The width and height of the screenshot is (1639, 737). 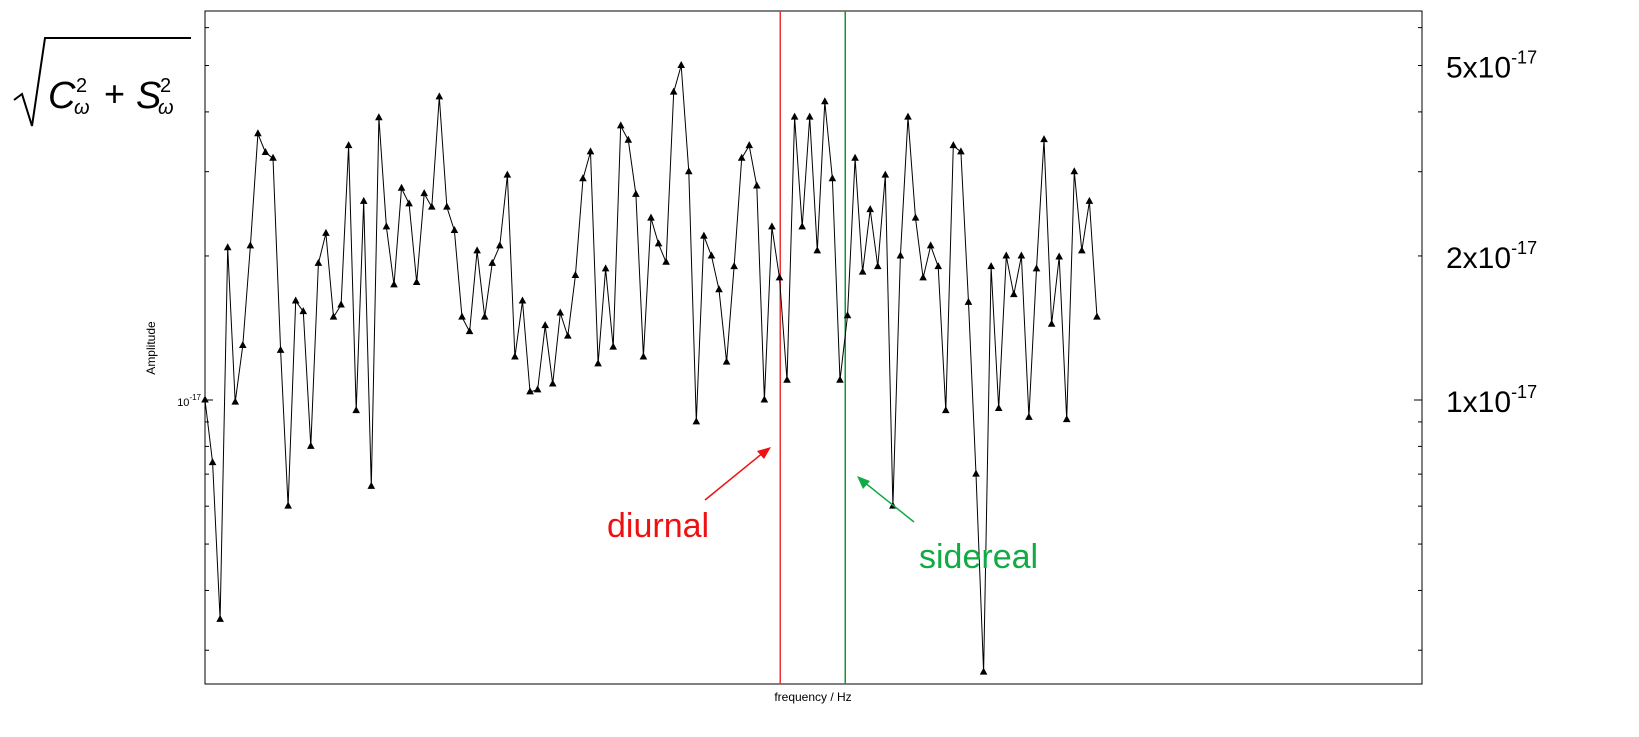 I want to click on sidereal-arrow, so click(x=889, y=502).